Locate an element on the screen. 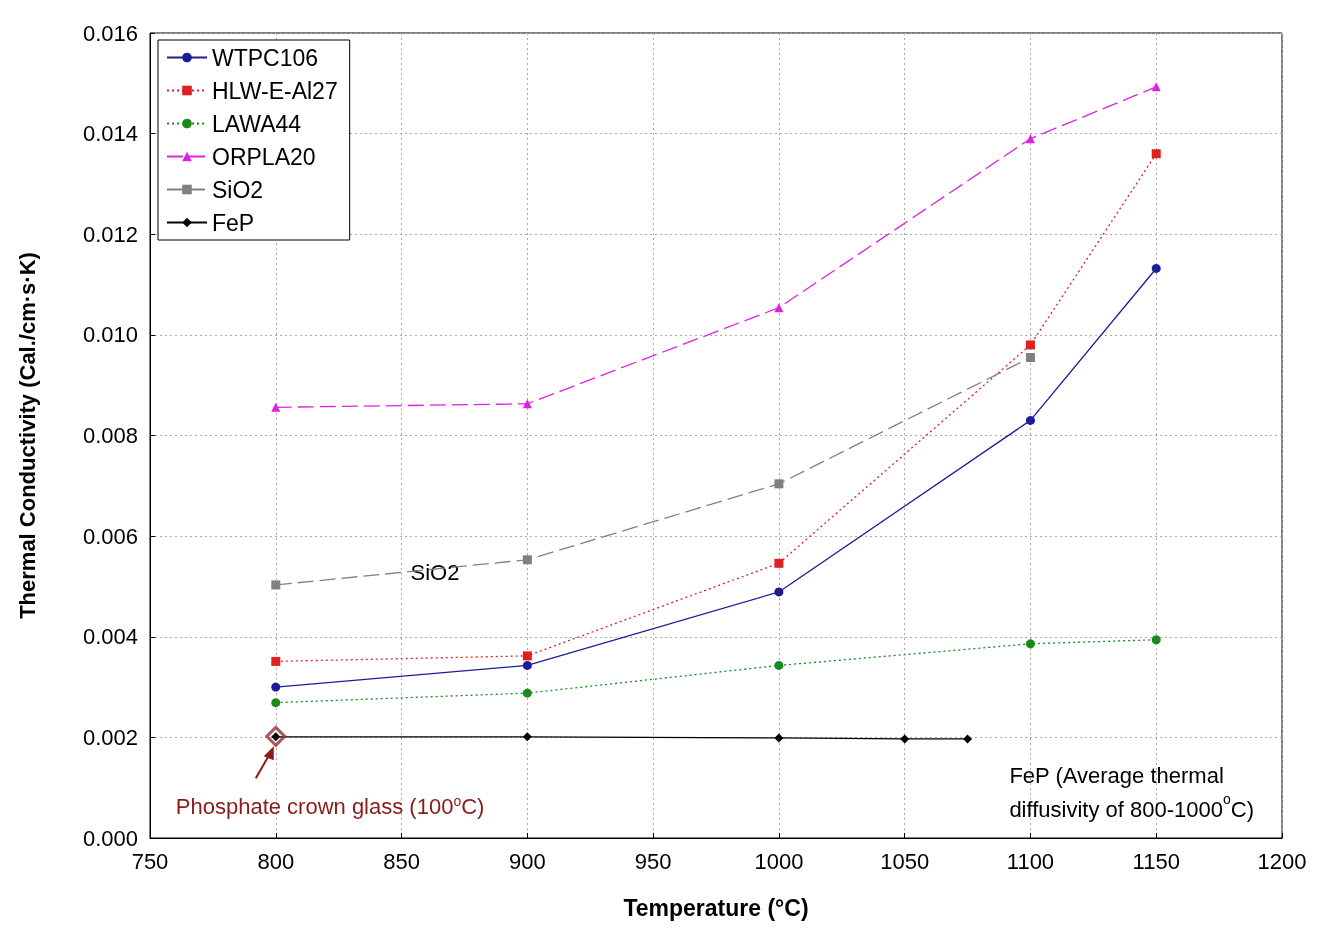 Image resolution: width=1325 pixels, height=944 pixels. legend-label: HLW-E-Al27 is located at coordinates (275, 90).